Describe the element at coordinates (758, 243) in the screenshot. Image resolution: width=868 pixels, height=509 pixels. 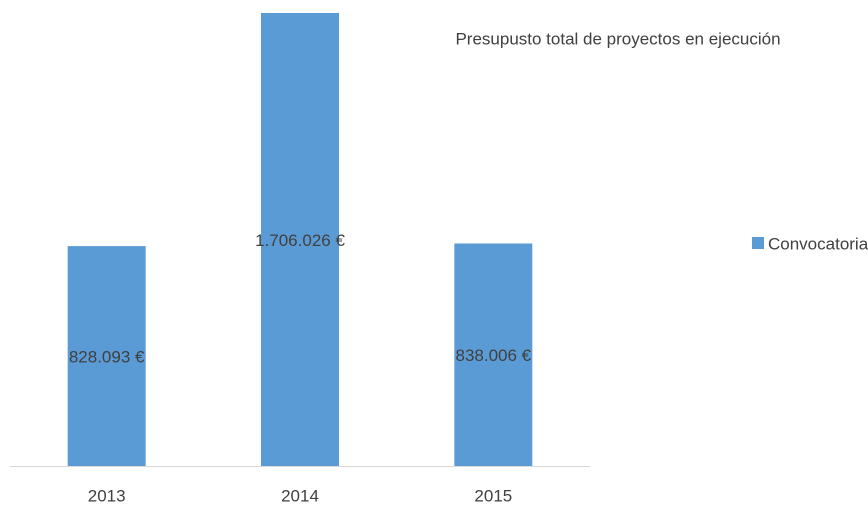
I see `legend-swatch` at that location.